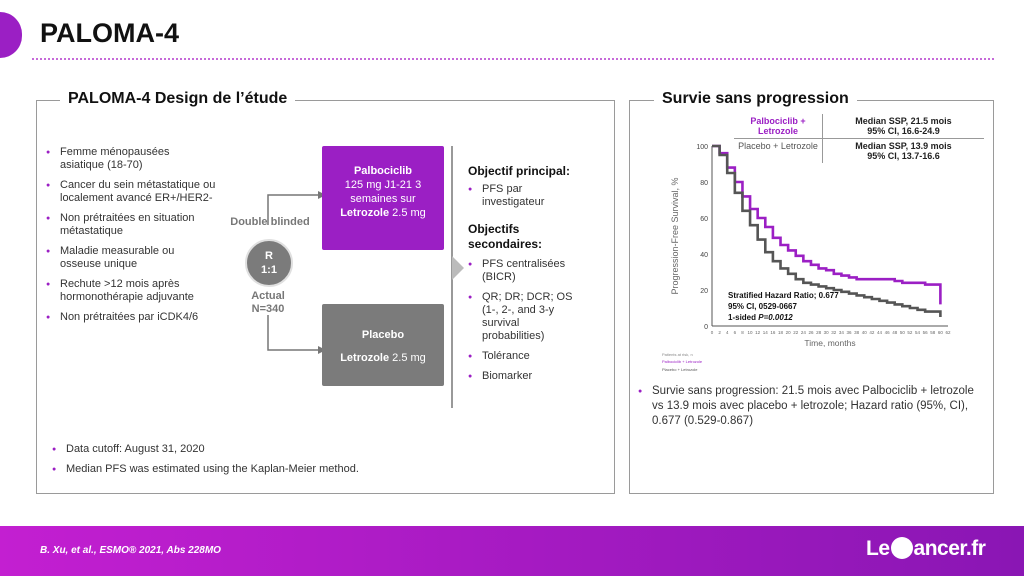 This screenshot has width=1024, height=576. I want to click on legend-palbociclib-median: Median SSP, 21.5 mois, so click(903, 121).